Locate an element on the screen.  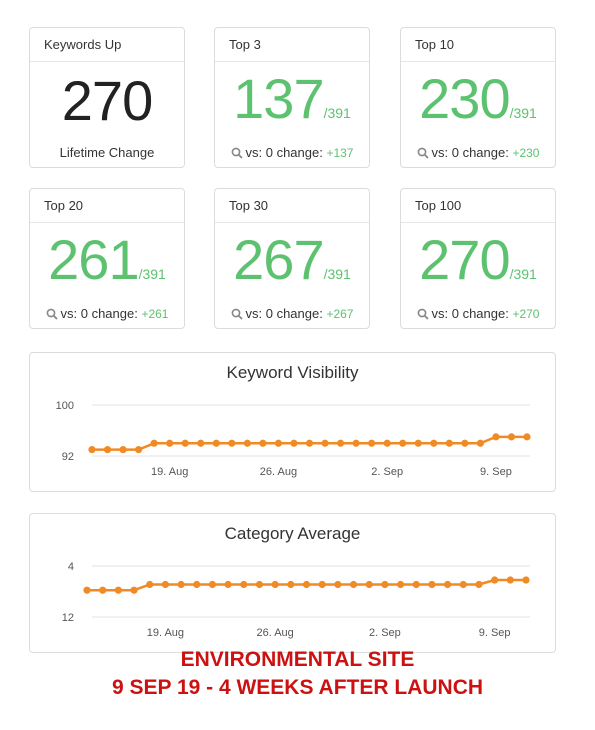
card-top-20: Top 20 261/391 vs: 0 change: +261 is located at coordinates (107, 258).